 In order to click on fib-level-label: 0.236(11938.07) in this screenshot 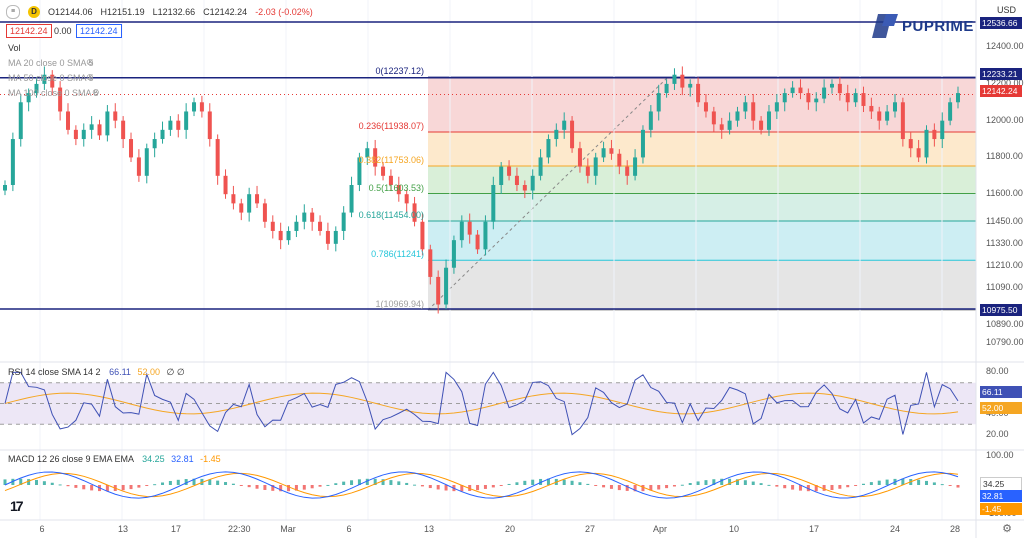, I will do `click(391, 126)`.